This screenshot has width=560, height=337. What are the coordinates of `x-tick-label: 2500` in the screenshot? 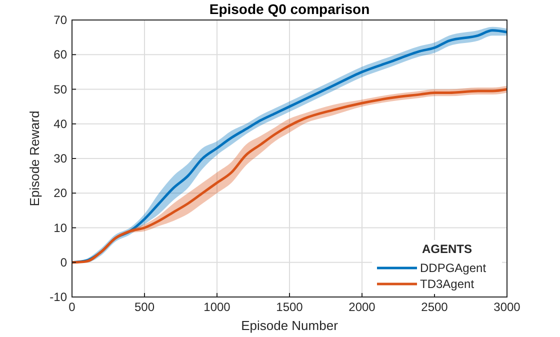 It's located at (434, 307).